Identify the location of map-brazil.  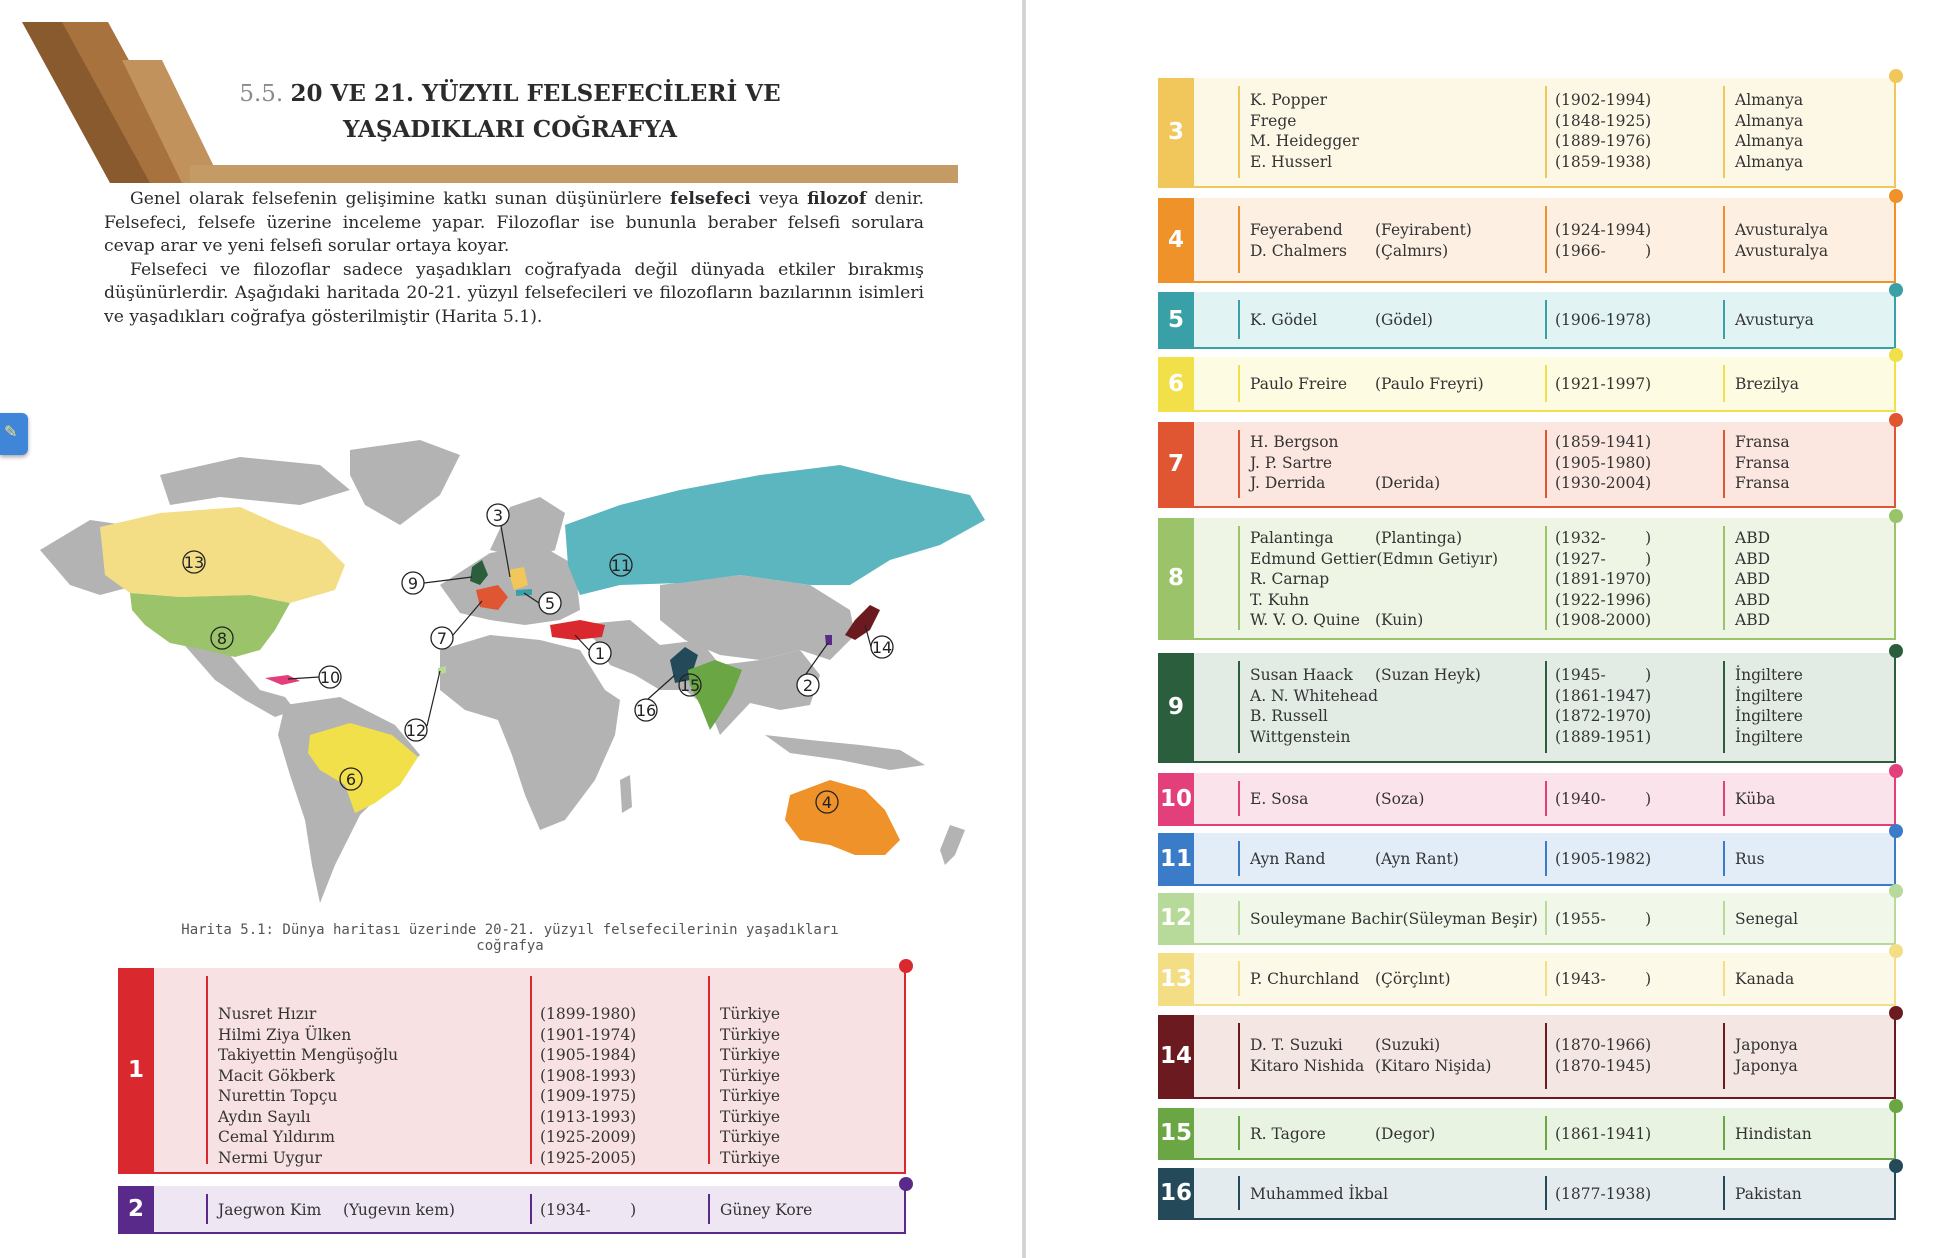
(363, 768).